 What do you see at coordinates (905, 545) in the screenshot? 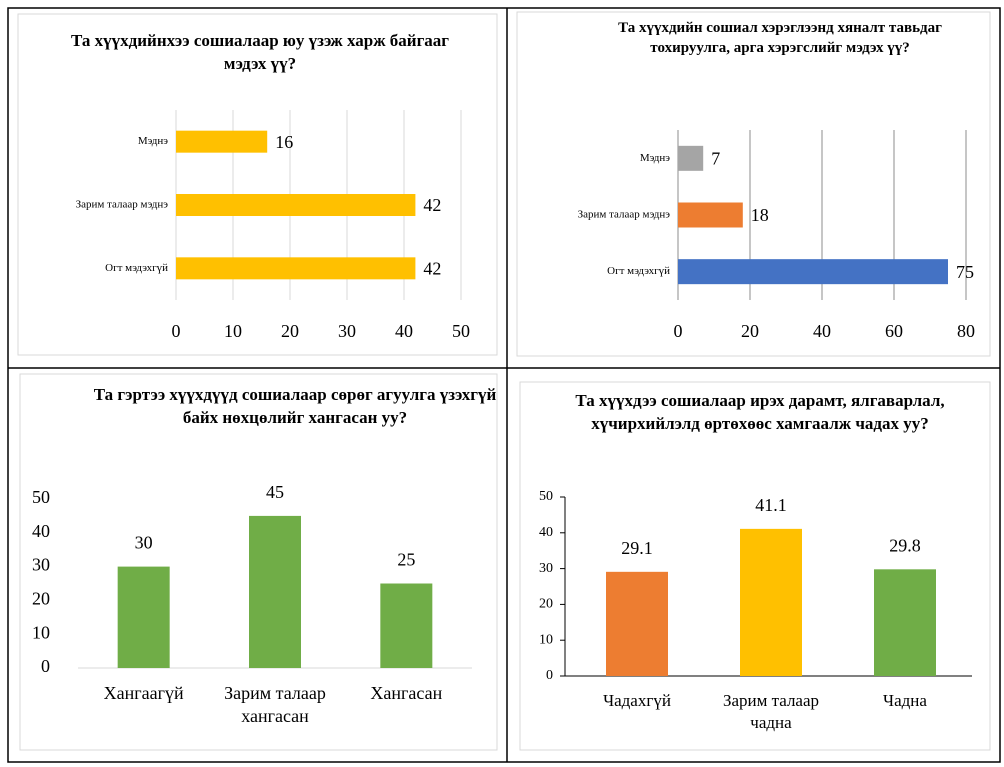
I see `data-label: 29.8` at bounding box center [905, 545].